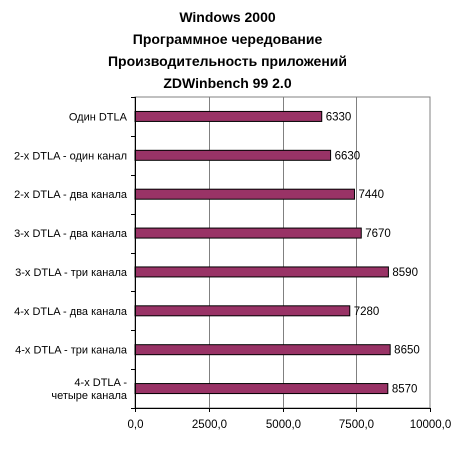 This screenshot has height=452, width=455. What do you see at coordinates (227, 61) in the screenshot?
I see `chart-title-line-3: Производительность приложений` at bounding box center [227, 61].